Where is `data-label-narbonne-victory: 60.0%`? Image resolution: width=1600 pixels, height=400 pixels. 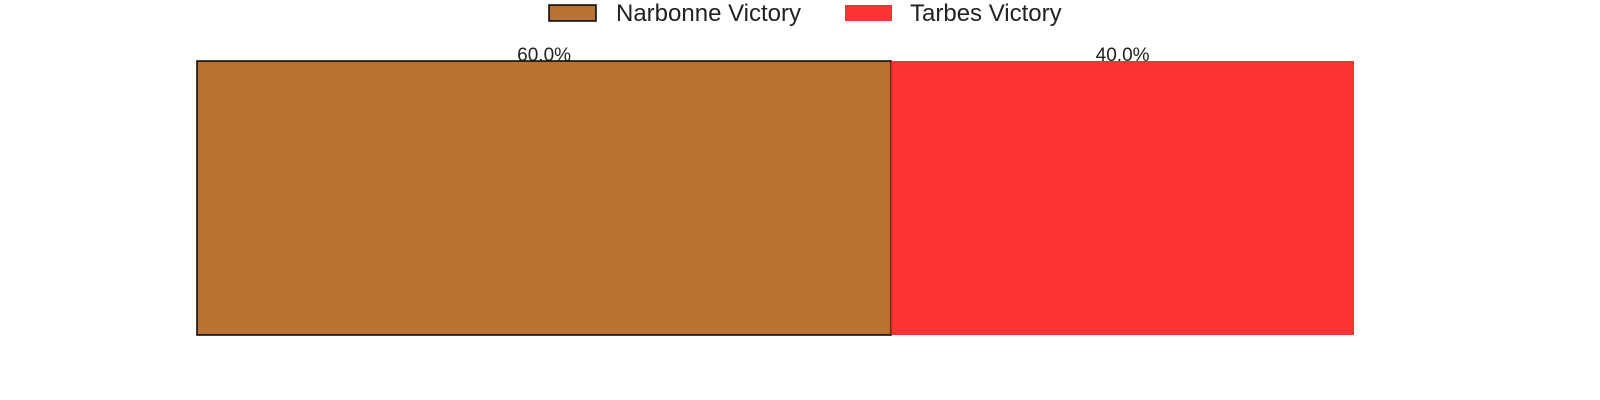 data-label-narbonne-victory: 60.0% is located at coordinates (544, 55).